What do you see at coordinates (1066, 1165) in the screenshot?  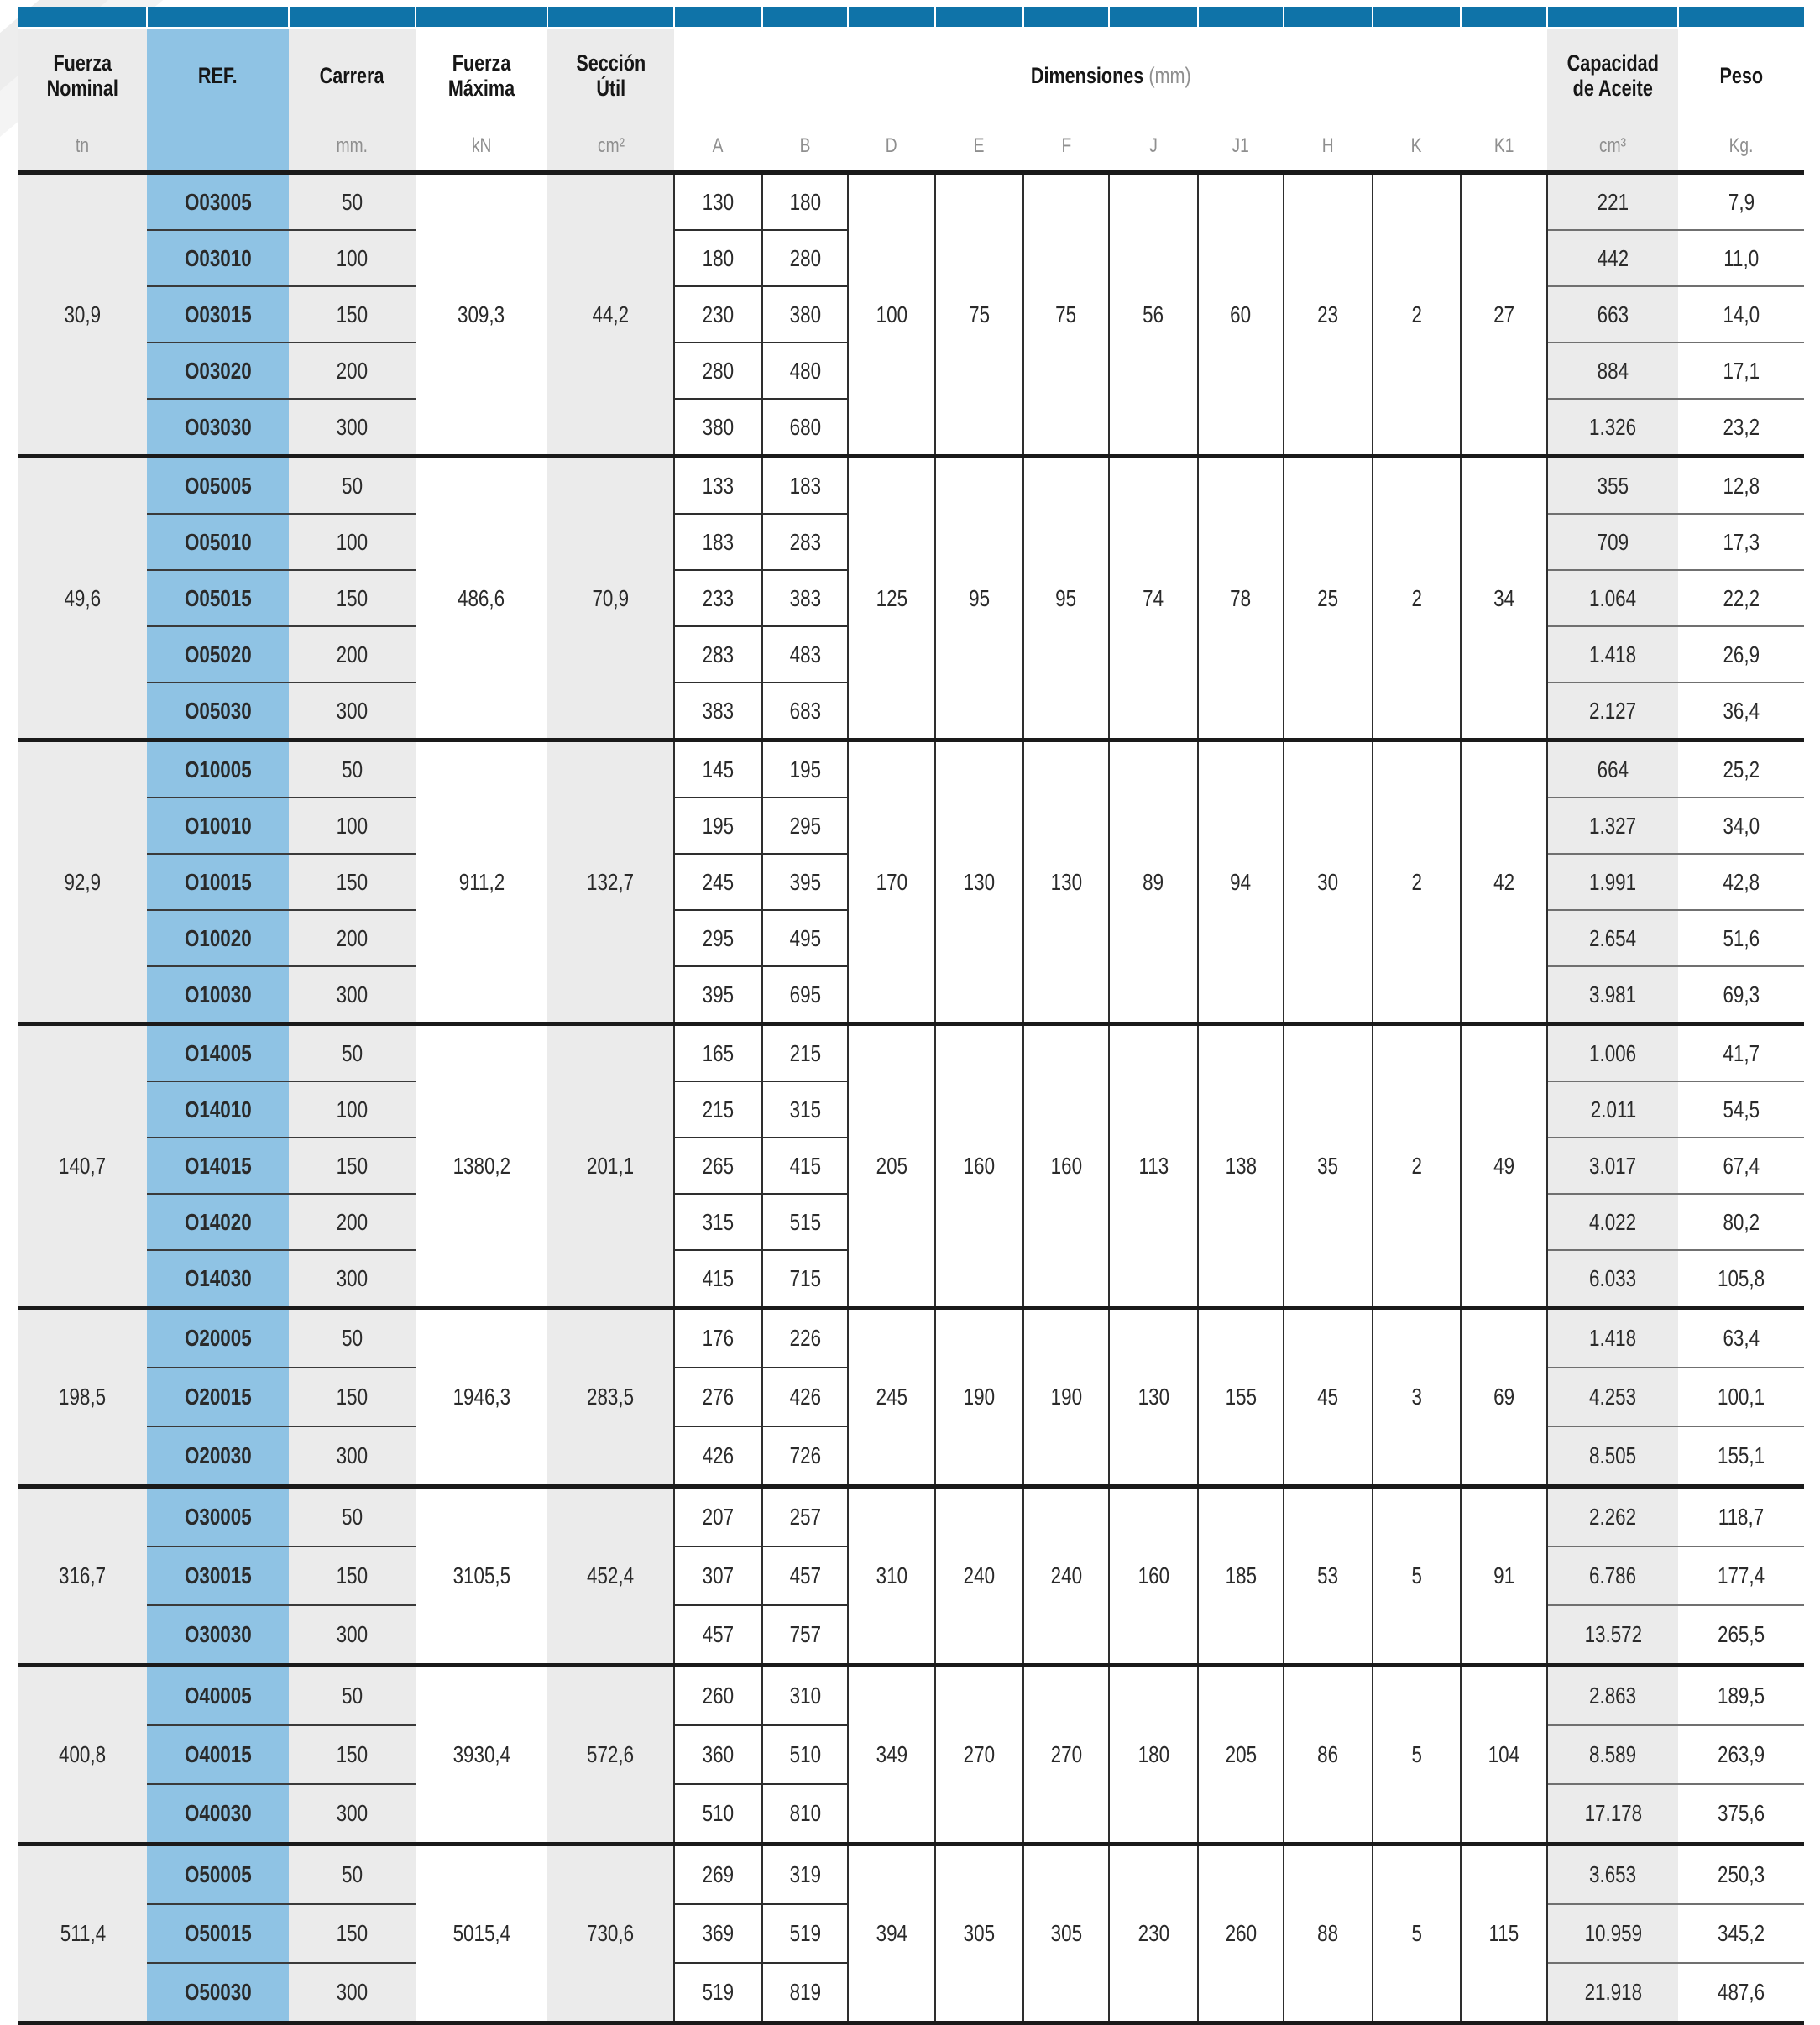 I see `cell-dim-f: 160` at bounding box center [1066, 1165].